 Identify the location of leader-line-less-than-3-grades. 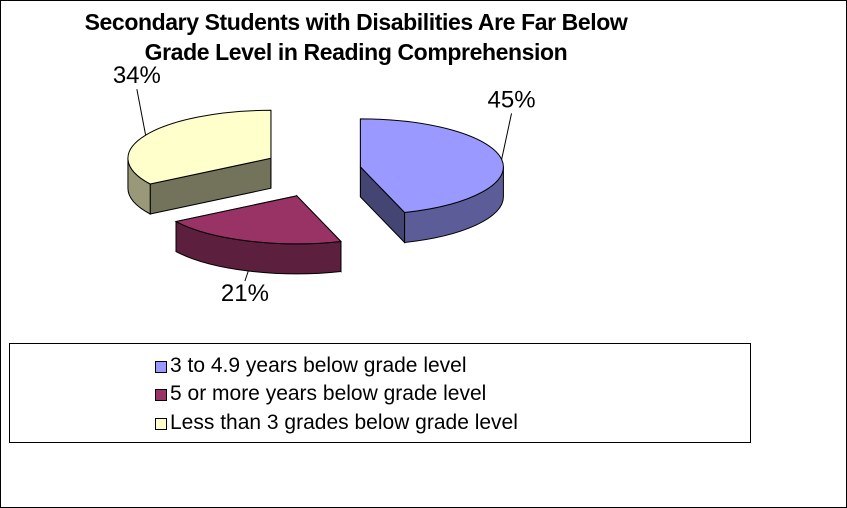
(141, 112).